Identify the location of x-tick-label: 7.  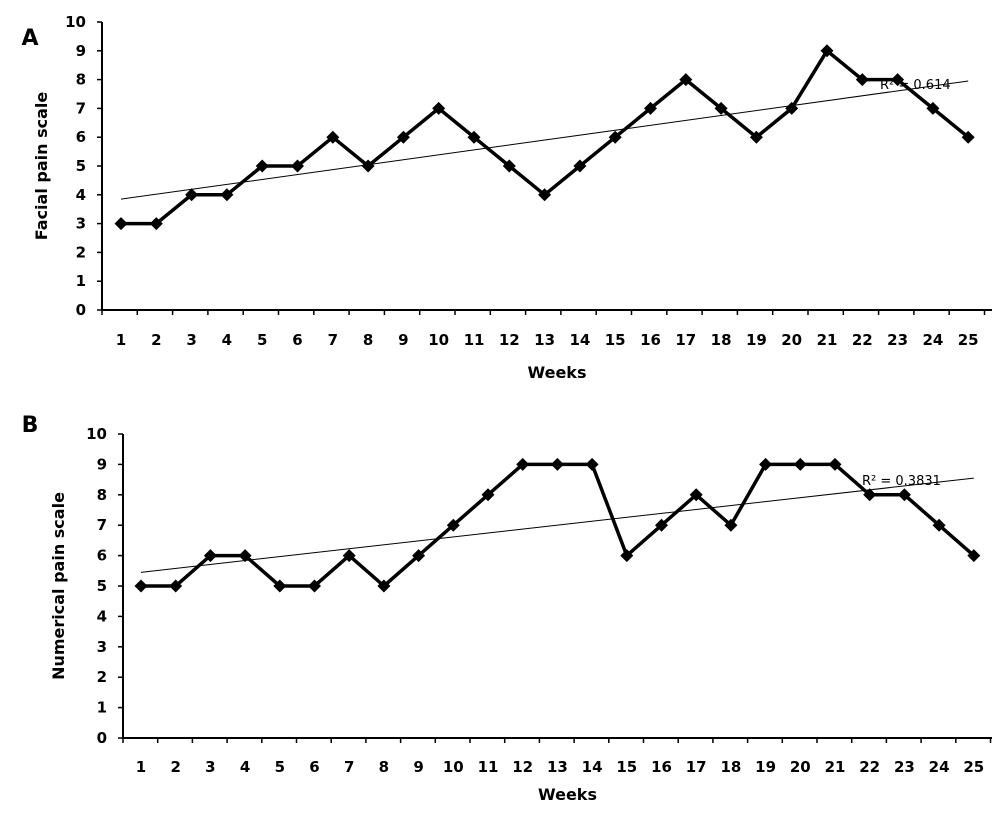
(333, 340).